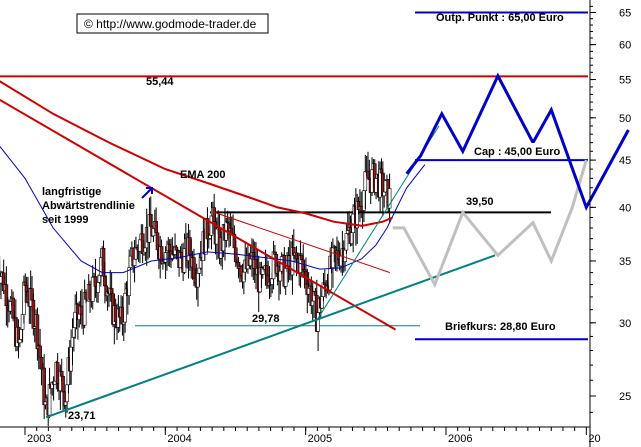 The height and width of the screenshot is (447, 641). Describe the element at coordinates (625, 14) in the screenshot. I see `y-tick-label: 65` at that location.